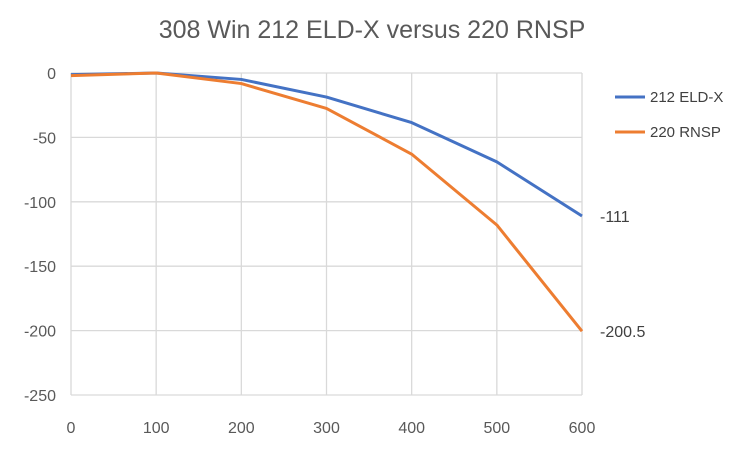 The image size is (745, 450). I want to click on end-data-label: -200.5, so click(622, 332).